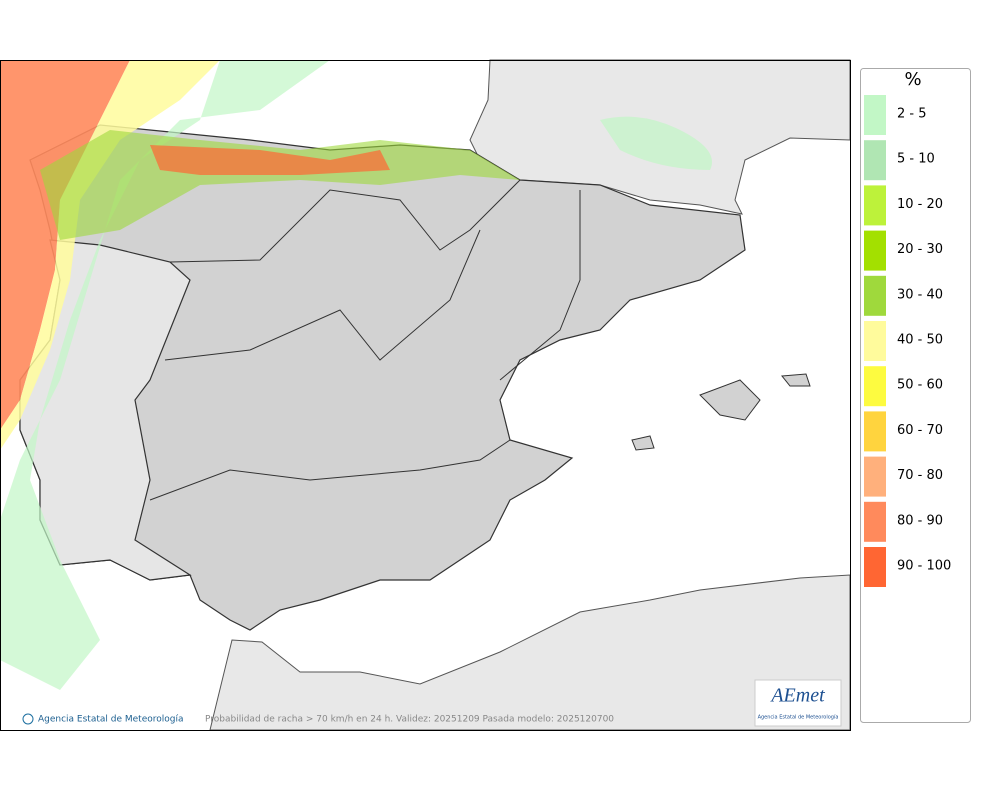 This screenshot has width=1000, height=794. What do you see at coordinates (643, 443) in the screenshot?
I see `ibiza` at bounding box center [643, 443].